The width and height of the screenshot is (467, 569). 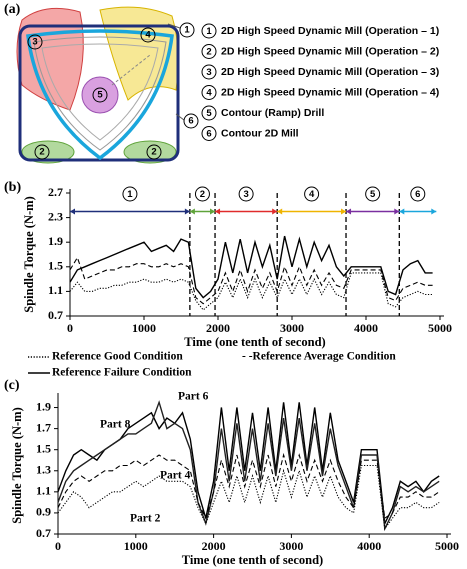 What do you see at coordinates (50, 59) in the screenshot?
I see `op3-region` at bounding box center [50, 59].